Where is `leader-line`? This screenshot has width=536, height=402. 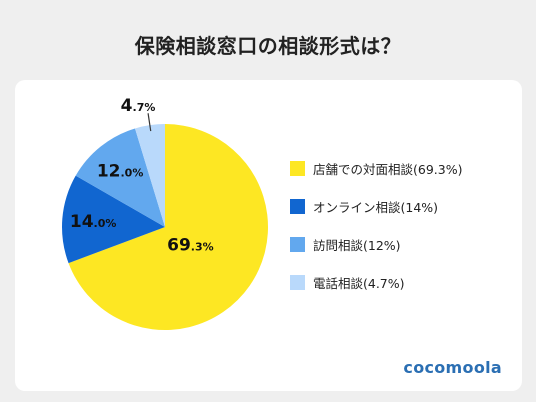
leader-line is located at coordinates (149, 122).